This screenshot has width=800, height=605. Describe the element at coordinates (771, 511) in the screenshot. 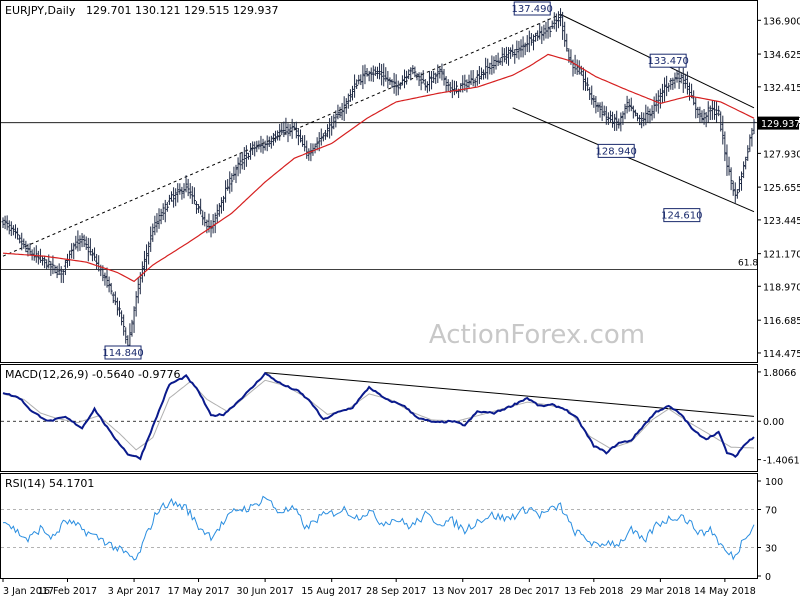

I see `rsi-y-tick-label: 70` at that location.